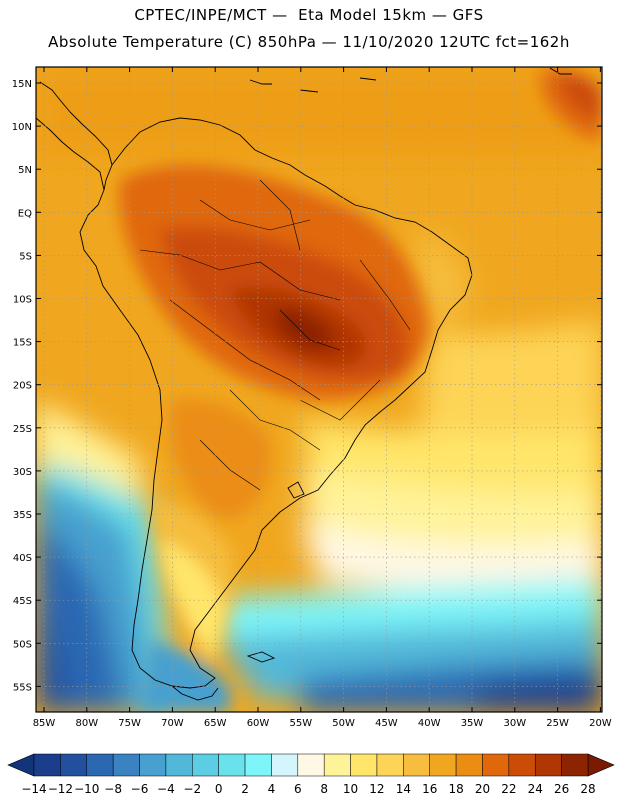 The height and width of the screenshot is (800, 618). I want to click on lon-label-45W: 45W, so click(386, 723).